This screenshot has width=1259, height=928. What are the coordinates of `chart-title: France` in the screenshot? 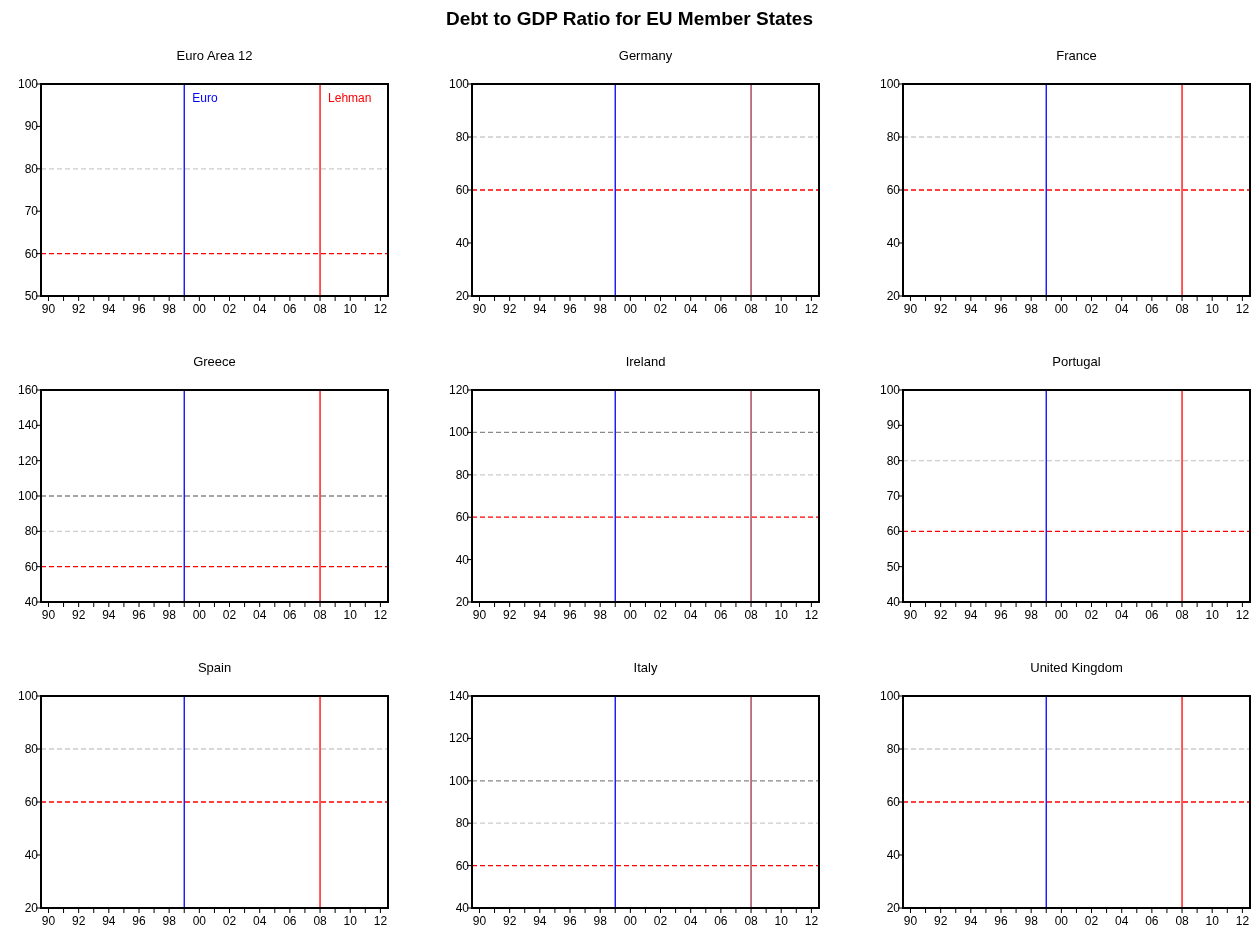 It's located at (1076, 55).